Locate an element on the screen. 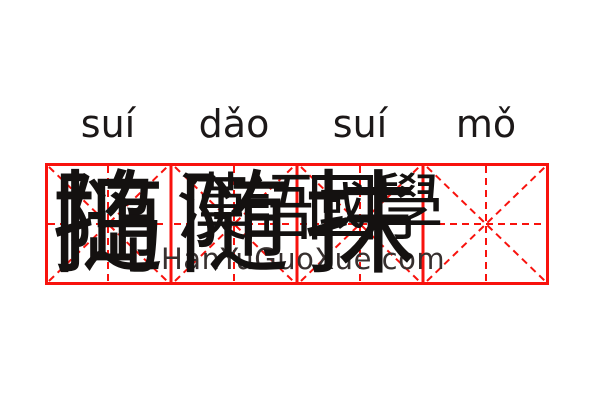 Image resolution: width=600 pixels, height=400 pixels. pinyin-syllable-2: dǎo is located at coordinates (234, 124).